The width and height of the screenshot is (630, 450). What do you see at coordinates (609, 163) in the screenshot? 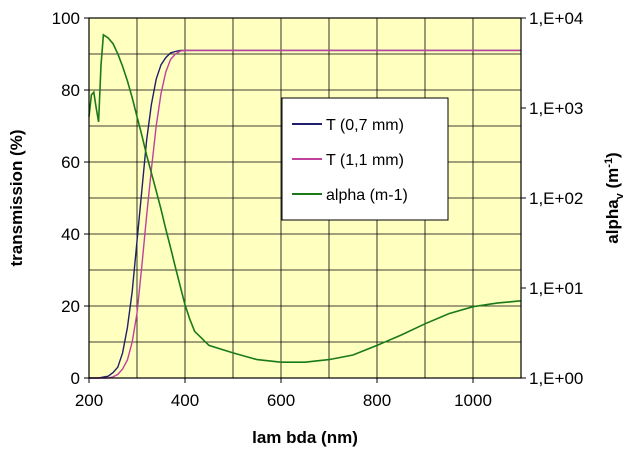
I see `y2-axis-title-unit-sup: -1` at bounding box center [609, 163].